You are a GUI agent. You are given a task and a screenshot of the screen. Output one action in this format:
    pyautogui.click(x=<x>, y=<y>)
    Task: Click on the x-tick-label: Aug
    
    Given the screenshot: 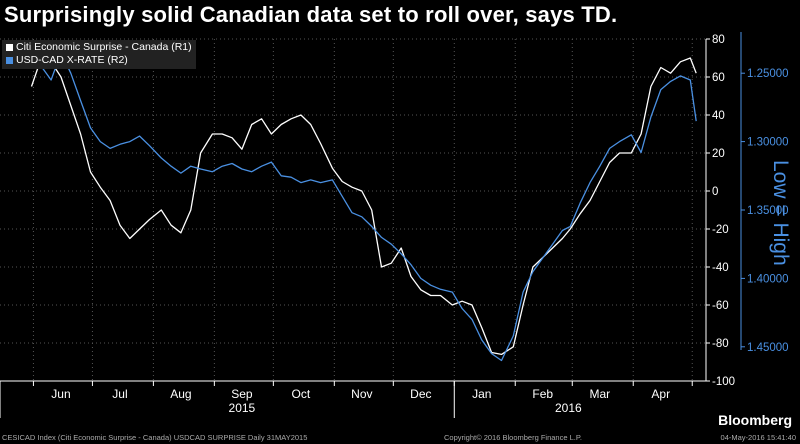 What is the action you would take?
    pyautogui.click(x=180, y=394)
    